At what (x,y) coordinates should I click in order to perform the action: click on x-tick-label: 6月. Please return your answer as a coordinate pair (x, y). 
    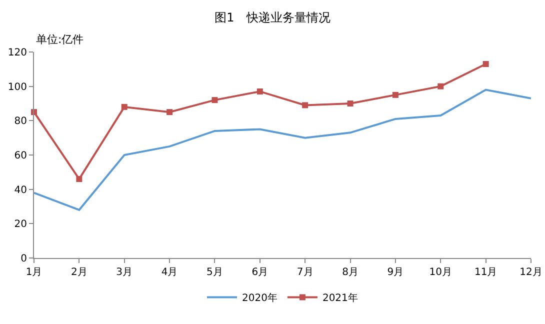
    Looking at the image, I should click on (260, 272).